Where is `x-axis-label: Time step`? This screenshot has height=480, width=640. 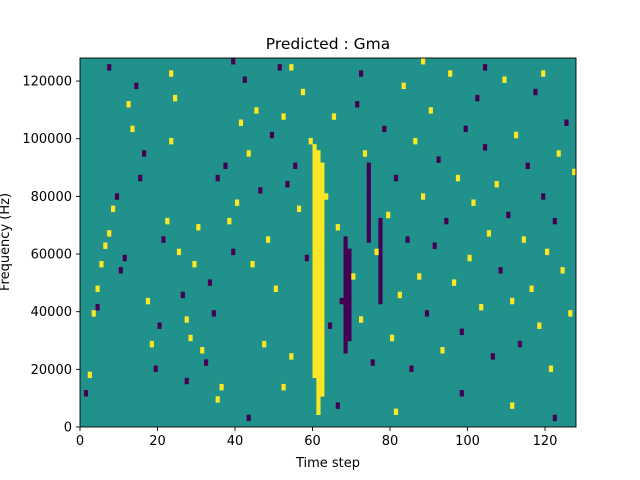 x-axis-label: Time step is located at coordinates (327, 463).